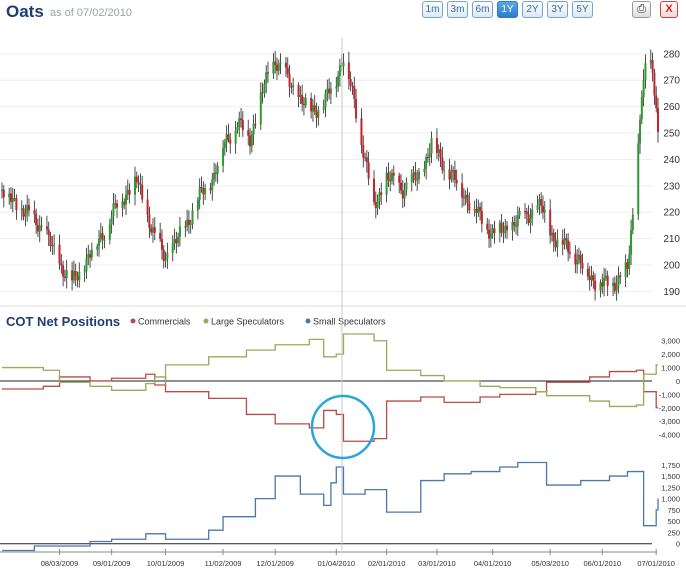 The height and width of the screenshot is (572, 686). What do you see at coordinates (550, 563) in the screenshot?
I see `x-tick-label: 05/03/2010` at bounding box center [550, 563].